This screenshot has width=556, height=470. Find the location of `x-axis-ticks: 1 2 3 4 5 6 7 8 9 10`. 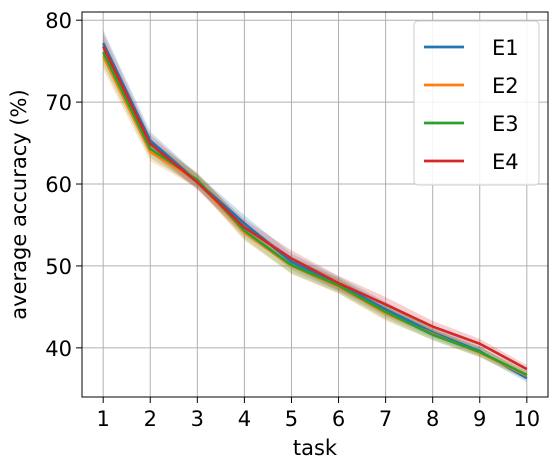

x-axis-ticks: 1 2 3 4 5 6 7 8 9 10 is located at coordinates (318, 414).